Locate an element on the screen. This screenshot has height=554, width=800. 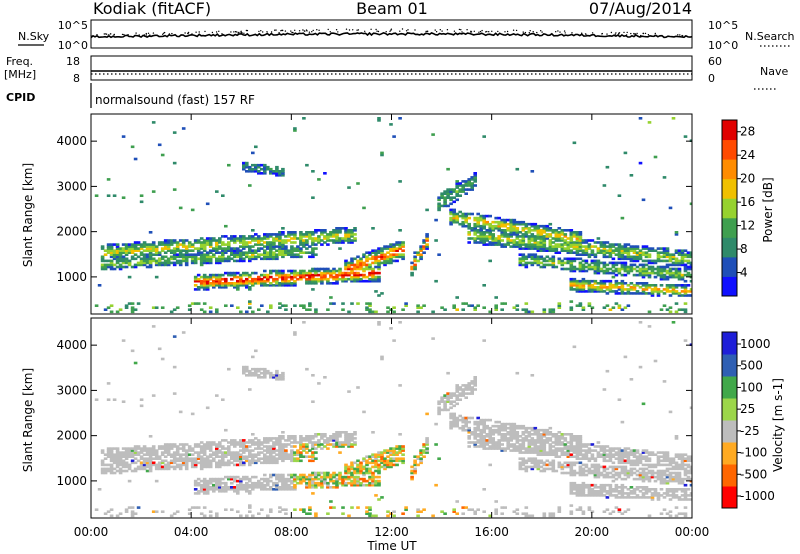
nave-tick-bottom: 0 is located at coordinates (711, 78).